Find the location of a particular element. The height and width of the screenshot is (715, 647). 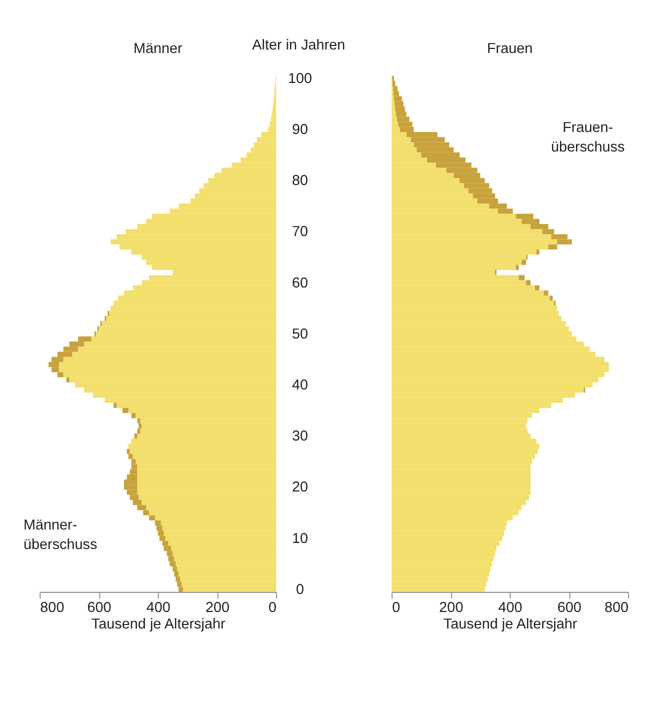

y-tick-label: 30 is located at coordinates (300, 436).